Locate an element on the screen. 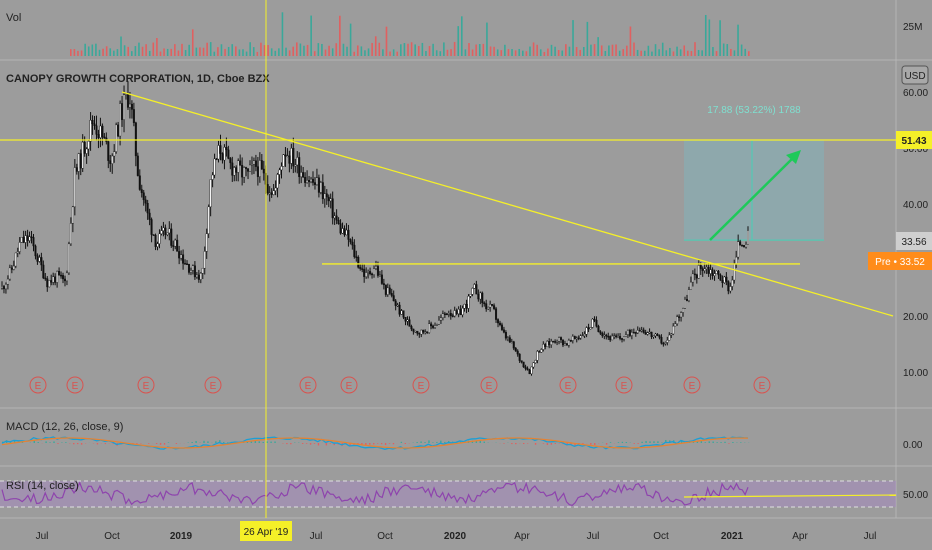  earnings-marker-label: E is located at coordinates (38, 386).